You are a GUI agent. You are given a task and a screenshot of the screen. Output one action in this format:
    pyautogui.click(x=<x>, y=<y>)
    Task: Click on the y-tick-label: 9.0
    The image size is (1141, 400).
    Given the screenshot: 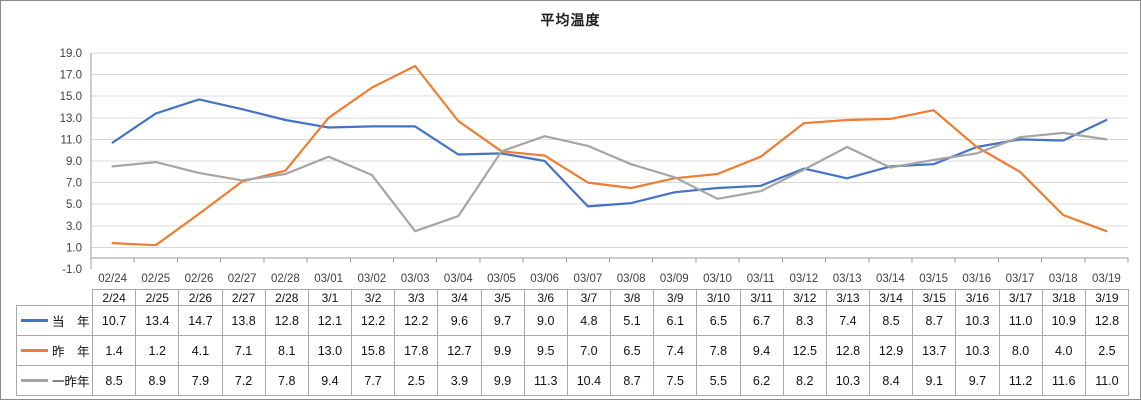 What is the action you would take?
    pyautogui.click(x=74, y=162)
    